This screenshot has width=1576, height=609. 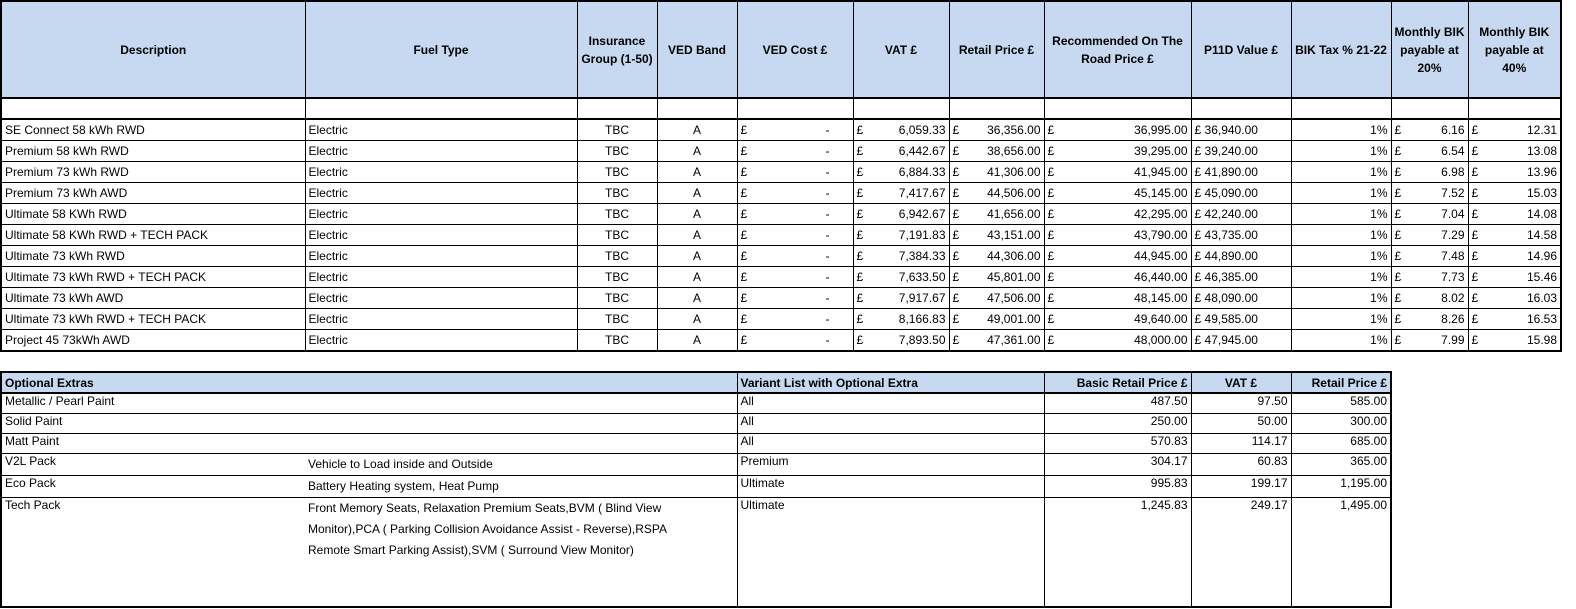 I want to click on extra-retail: 685.00, so click(x=1341, y=443).